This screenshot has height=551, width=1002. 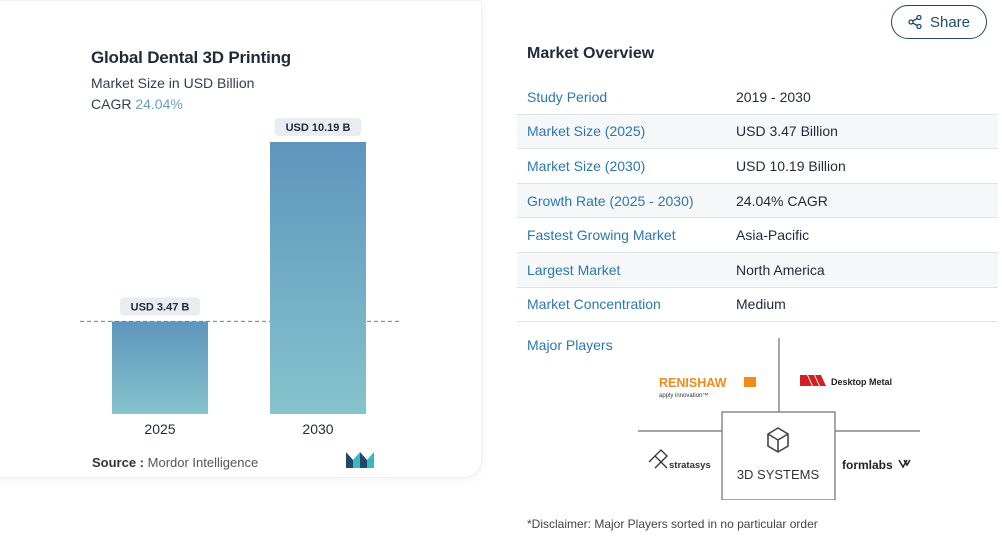 What do you see at coordinates (360, 460) in the screenshot?
I see `mordor-logo-icon` at bounding box center [360, 460].